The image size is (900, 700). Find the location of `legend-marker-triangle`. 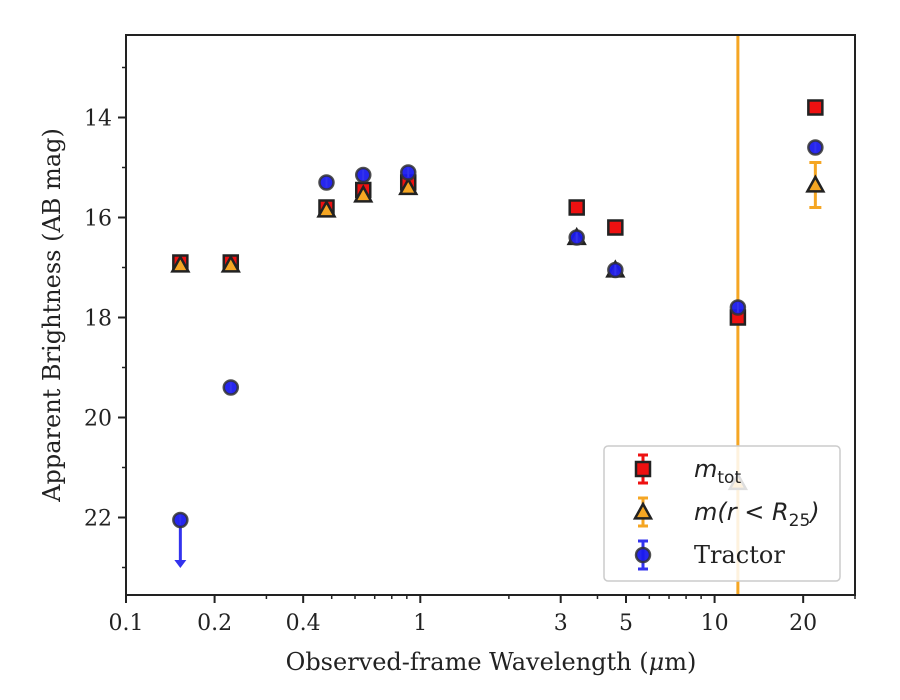

legend-marker-triangle is located at coordinates (643, 510).